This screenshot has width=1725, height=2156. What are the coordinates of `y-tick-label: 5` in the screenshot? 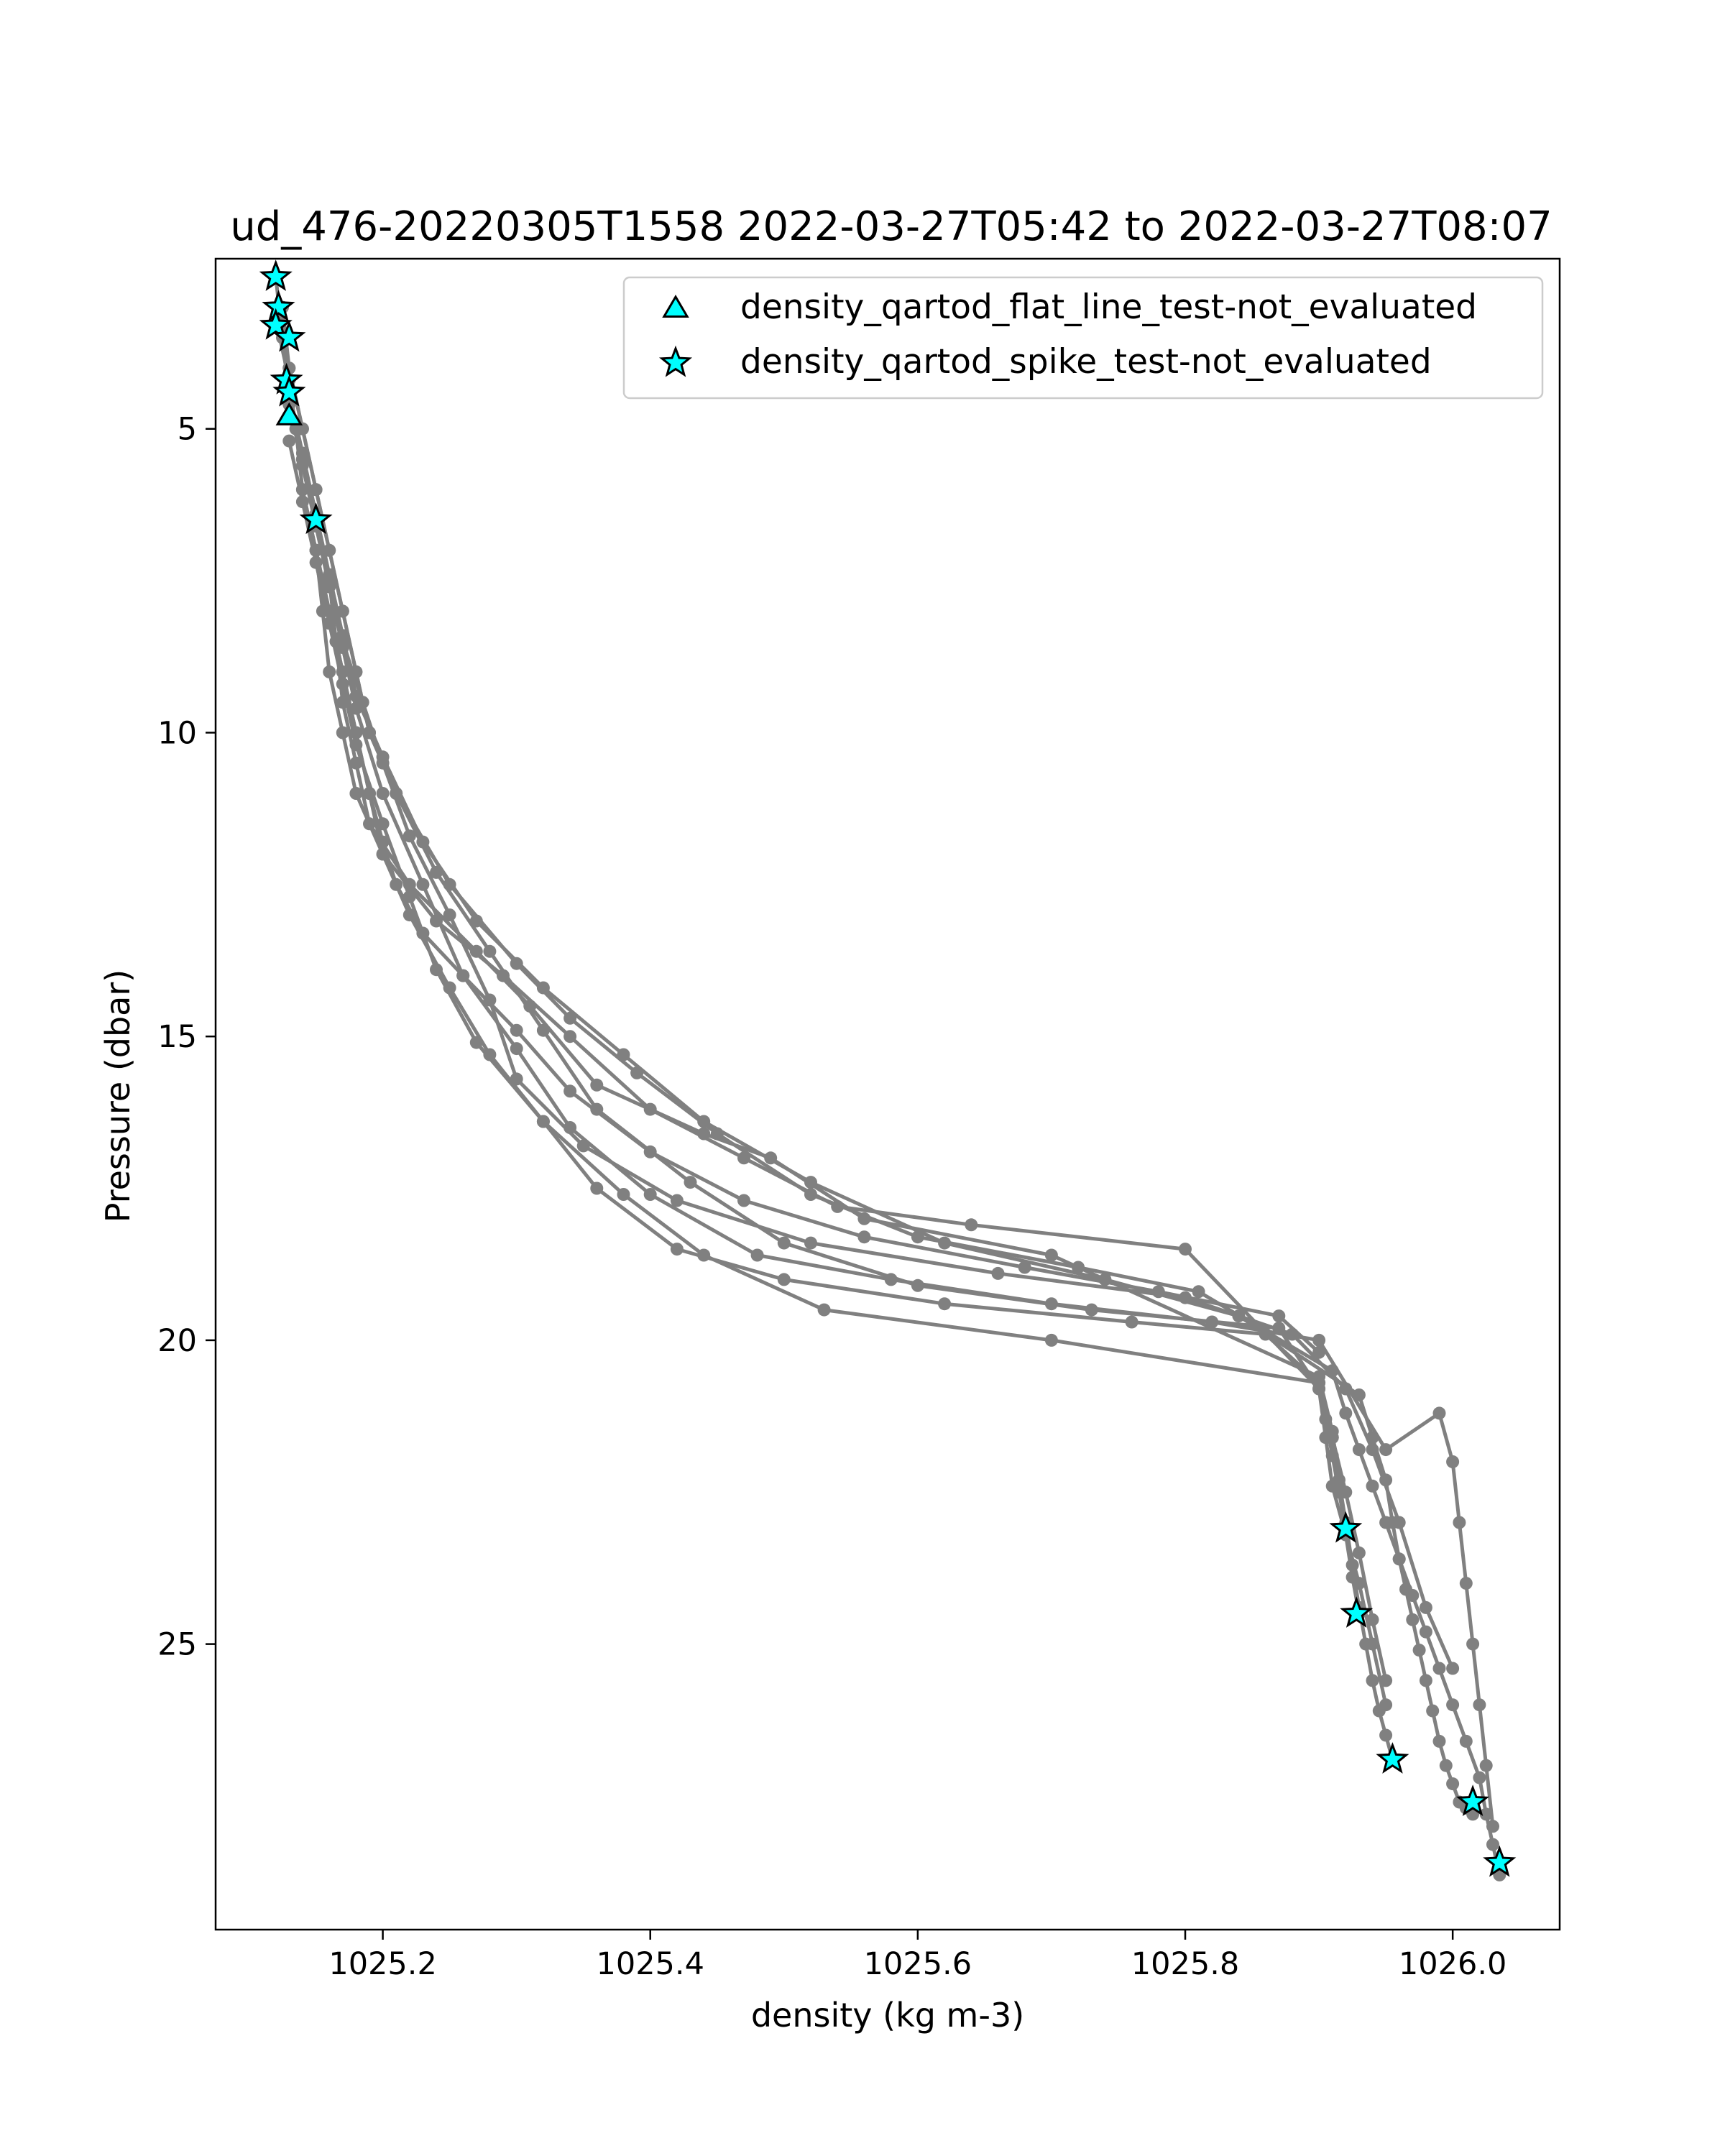 It's located at (187, 430).